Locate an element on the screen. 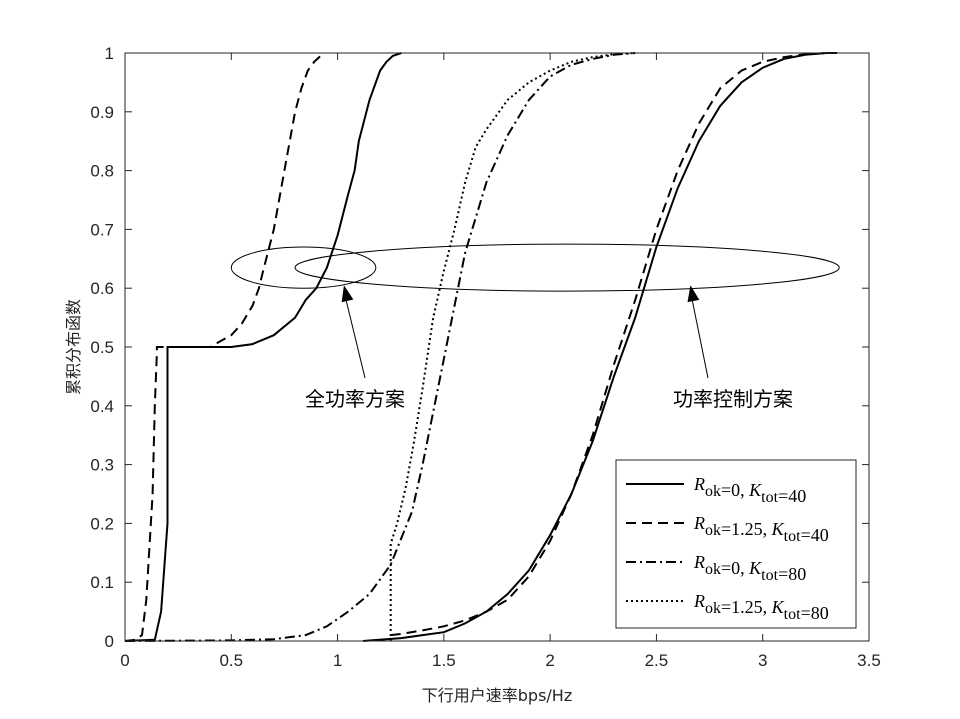 The image size is (960, 719). x-tick-label: 0.5 is located at coordinates (231, 660).